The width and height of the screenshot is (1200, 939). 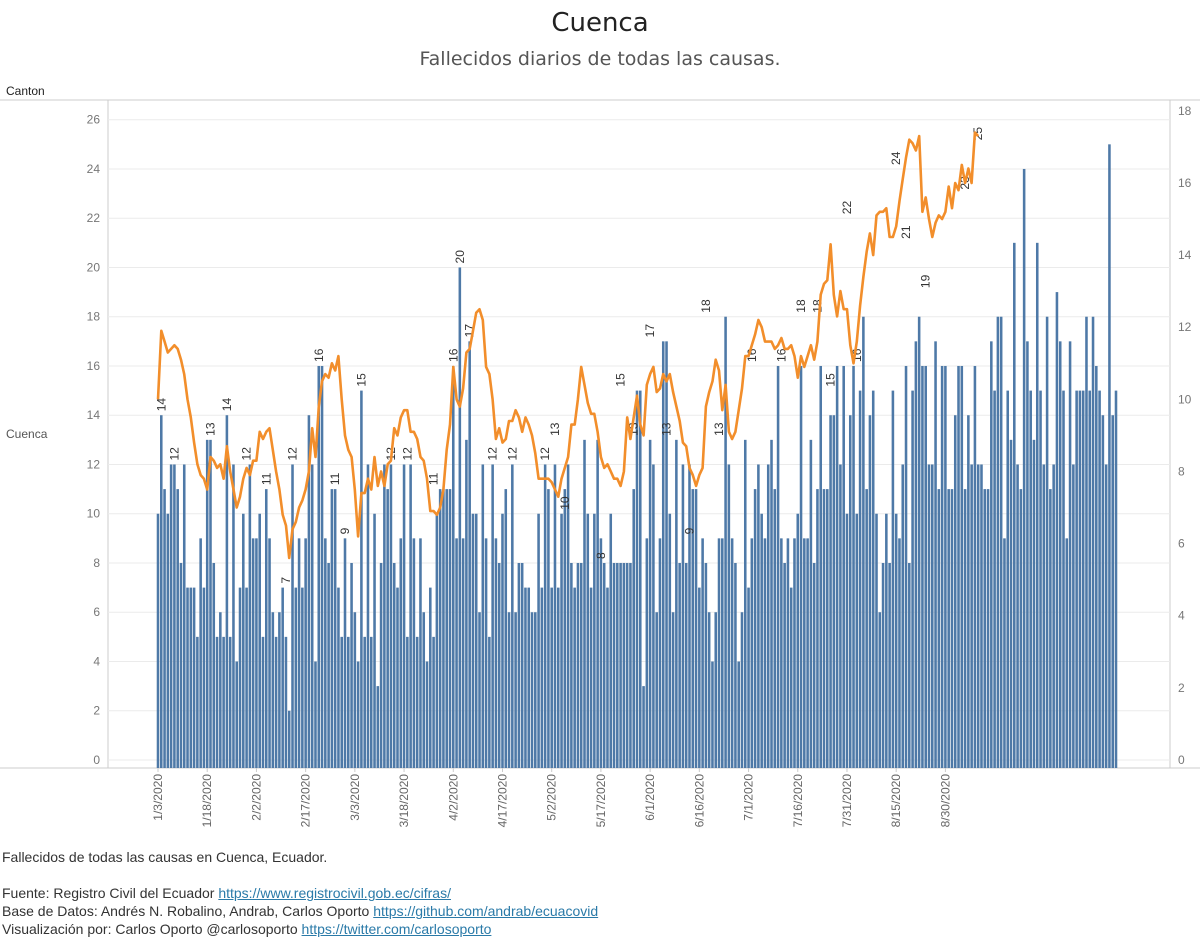 I want to click on x-tick-label: 8/15/2020, so click(x=896, y=801).